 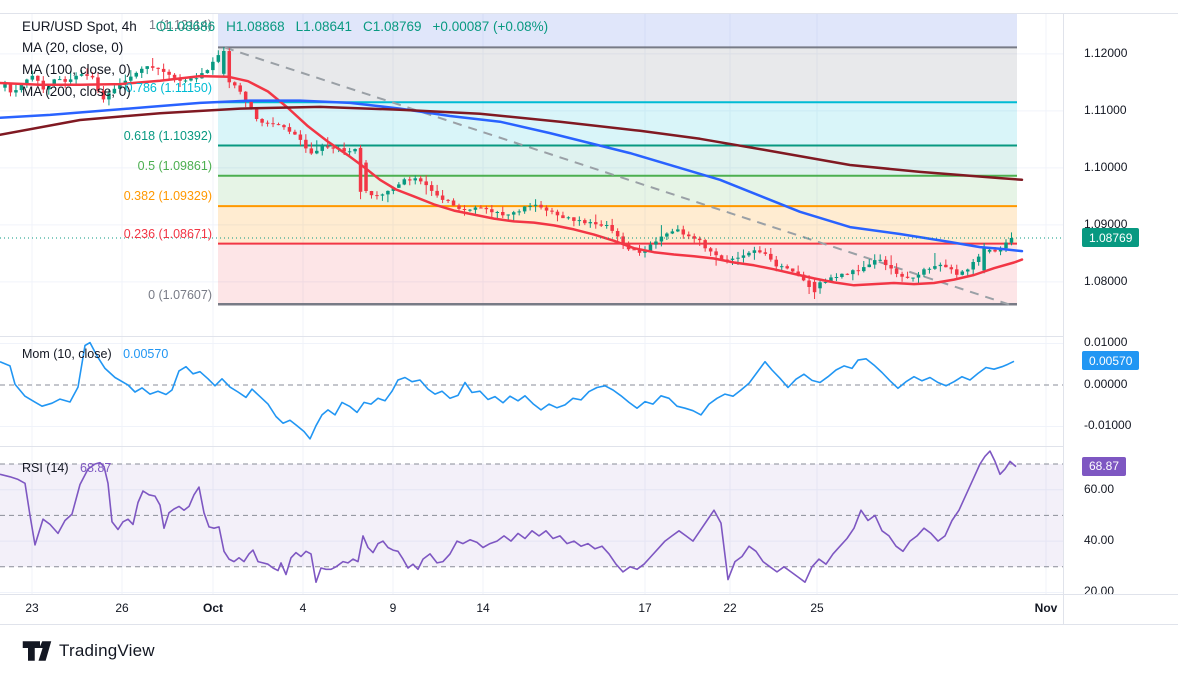 What do you see at coordinates (76, 91) in the screenshot?
I see `ma200-legend: MA (200, close, 0)` at bounding box center [76, 91].